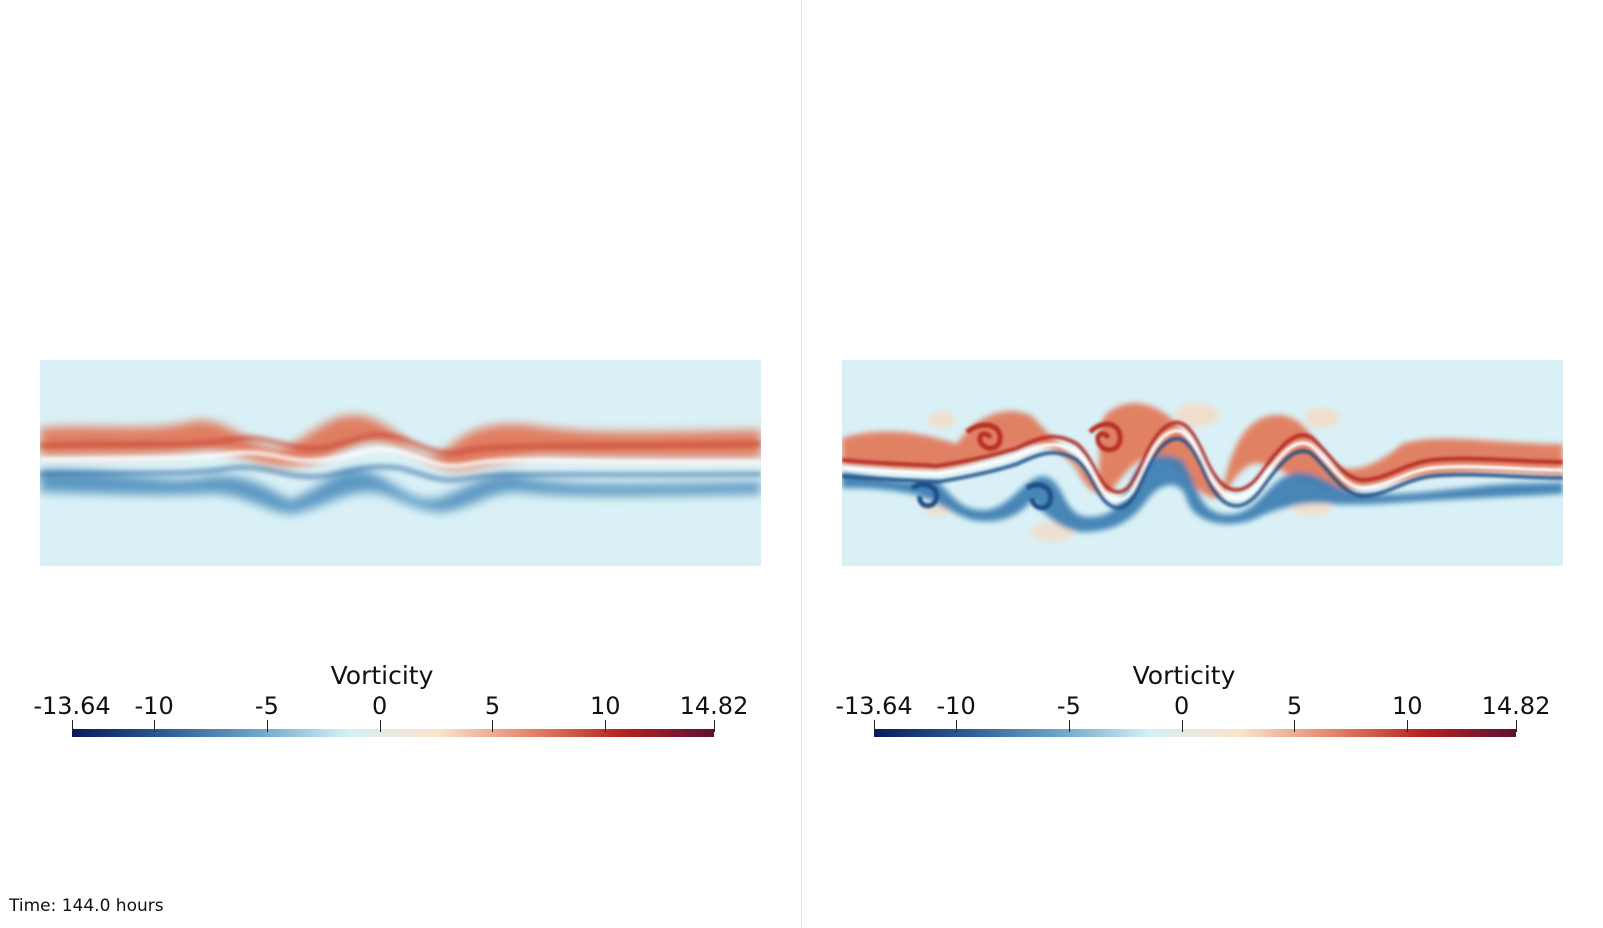  Describe the element at coordinates (801, 464) in the screenshot. I see `view-divider` at that location.